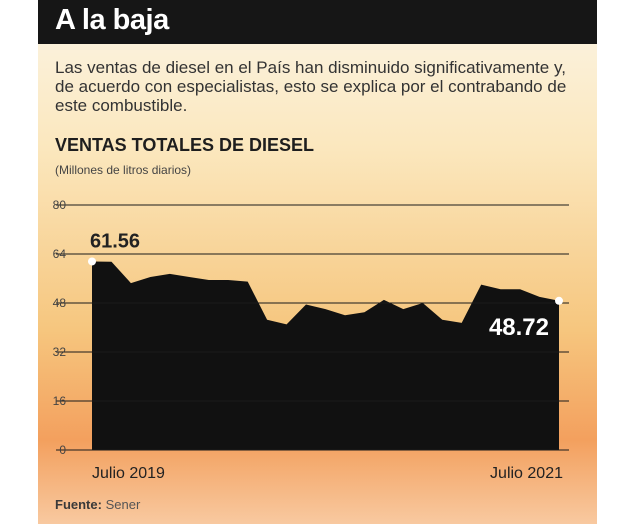 The image size is (628, 524). Describe the element at coordinates (185, 145) in the screenshot. I see `chart-title: VENTAS TOTALES DE DIESEL` at that location.